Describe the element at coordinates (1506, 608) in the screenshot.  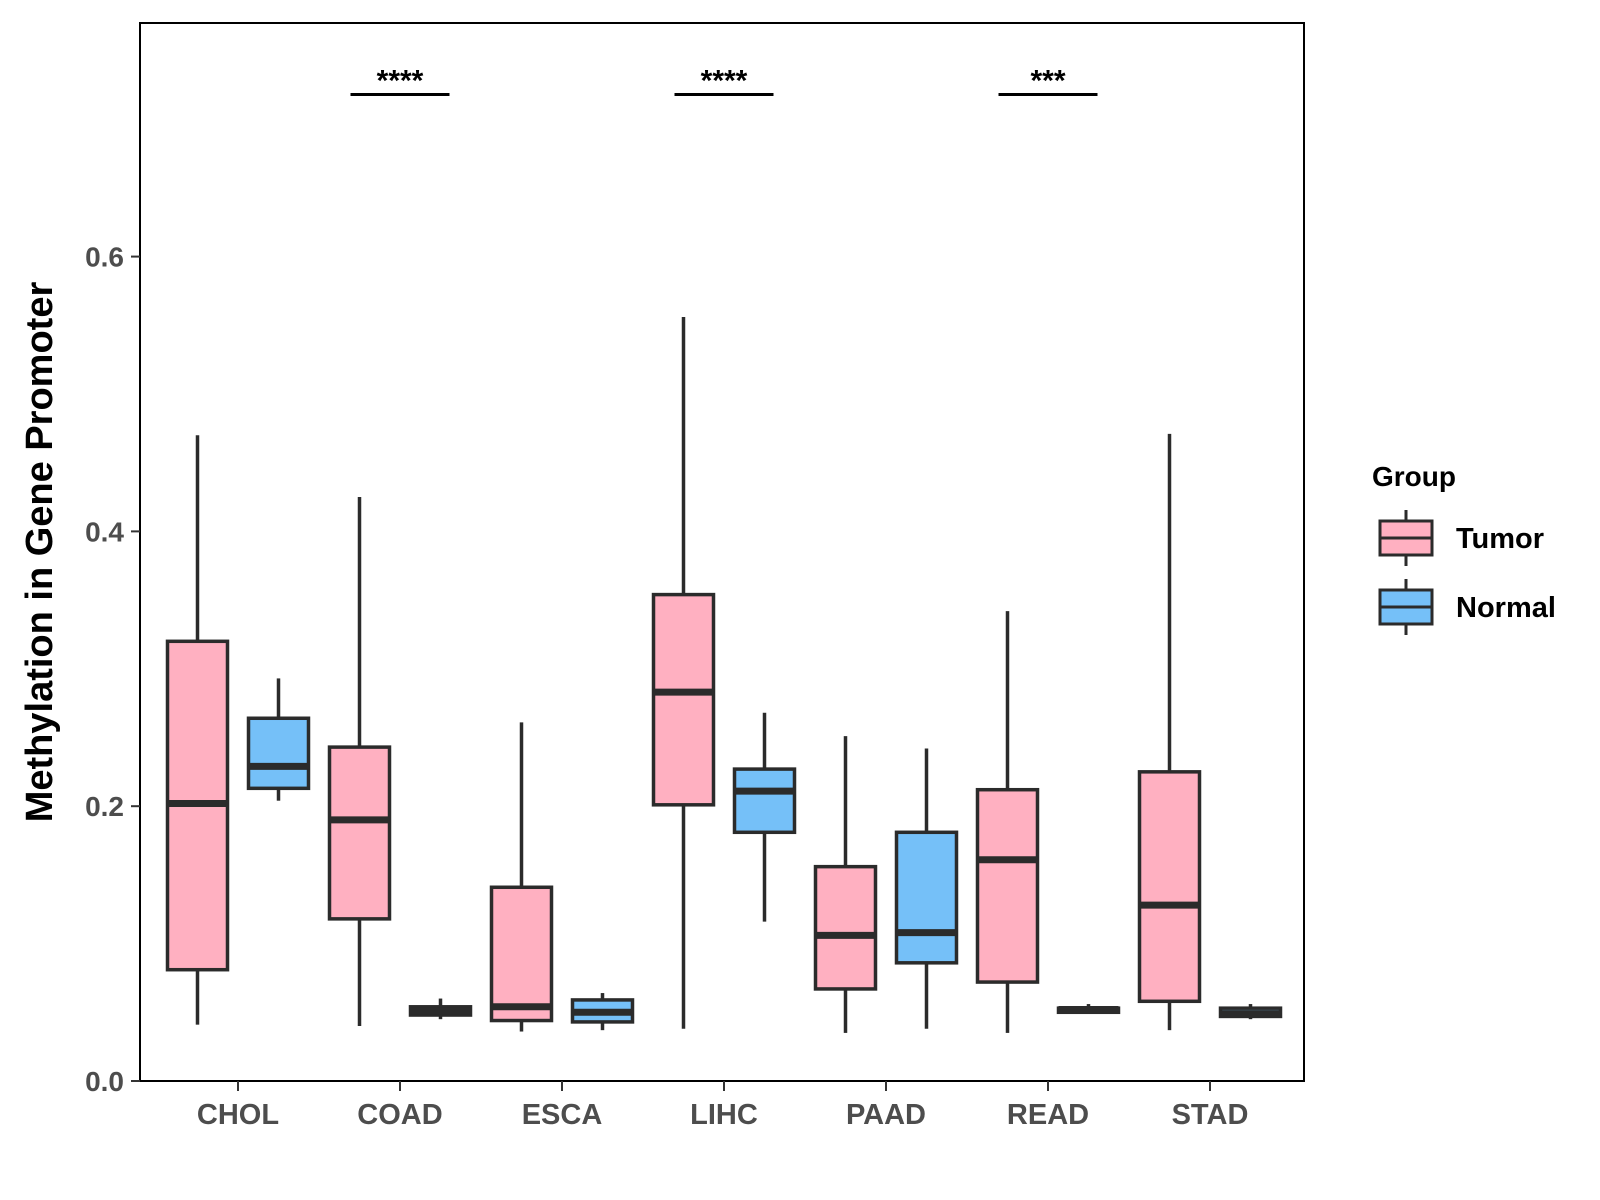
I see `legend-label: Normal` at that location.